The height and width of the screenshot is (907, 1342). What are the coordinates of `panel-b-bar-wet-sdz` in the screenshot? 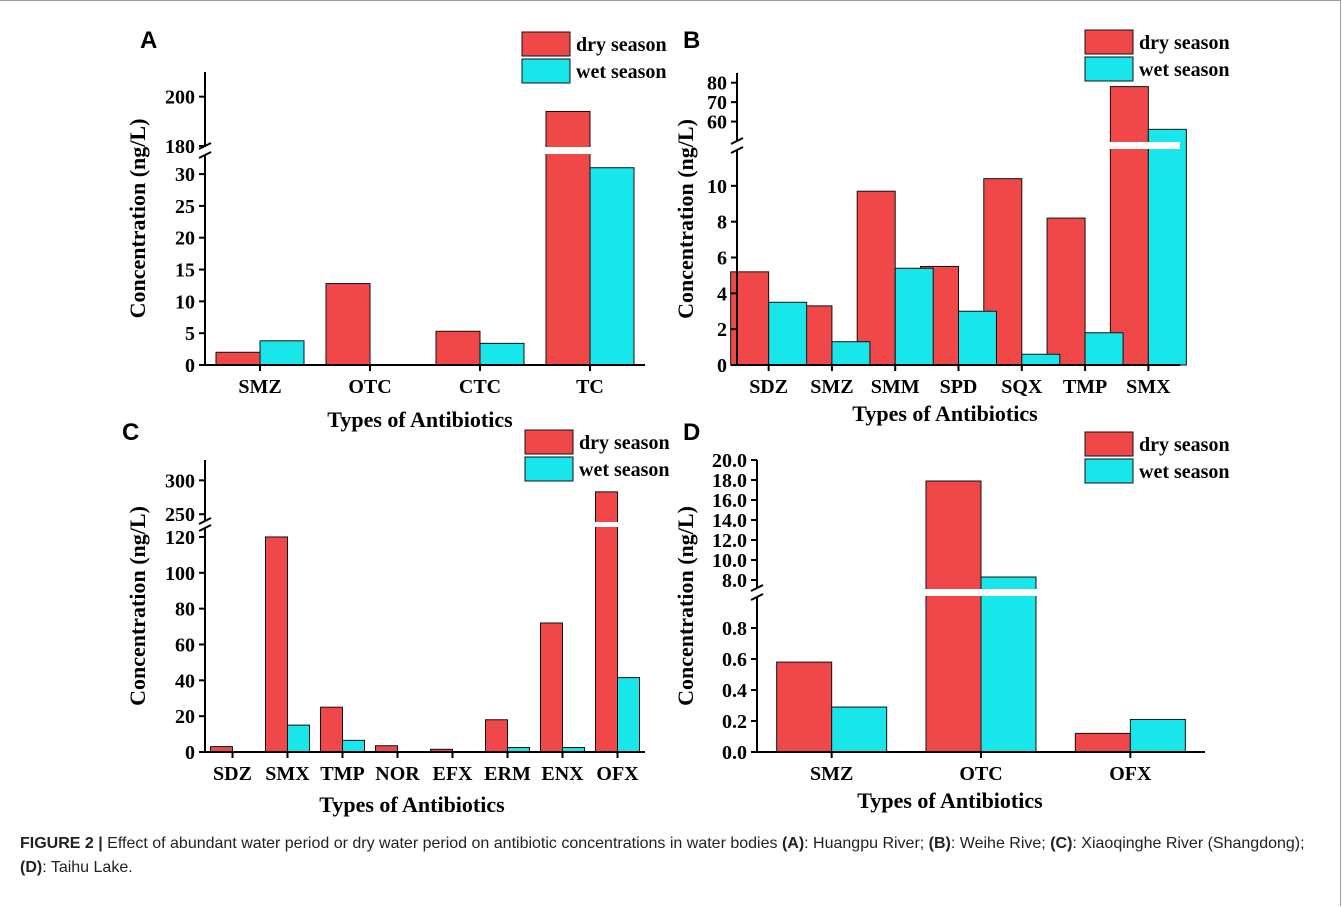 It's located at (788, 333).